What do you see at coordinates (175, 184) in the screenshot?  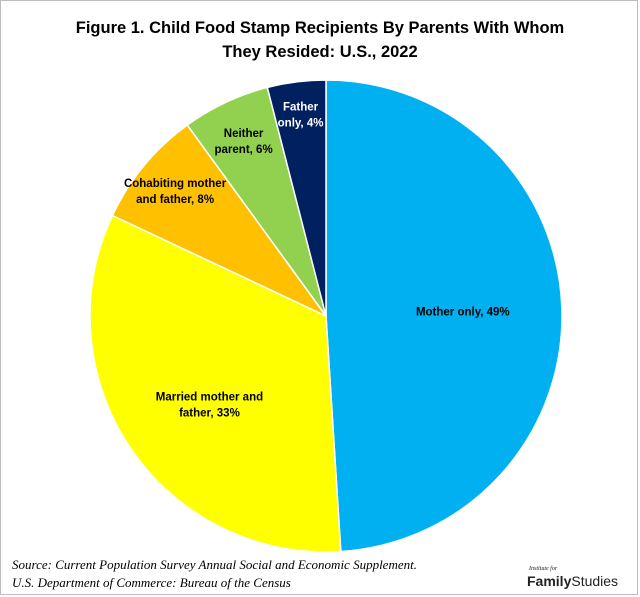 I see `pie-label-line: Cohabiting mother` at bounding box center [175, 184].